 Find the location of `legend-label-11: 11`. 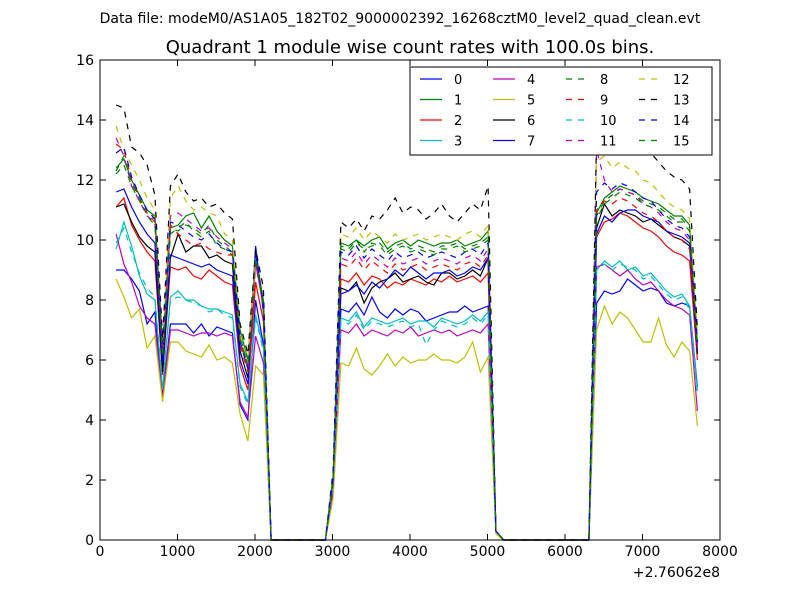

legend-label-11: 11 is located at coordinates (608, 142).